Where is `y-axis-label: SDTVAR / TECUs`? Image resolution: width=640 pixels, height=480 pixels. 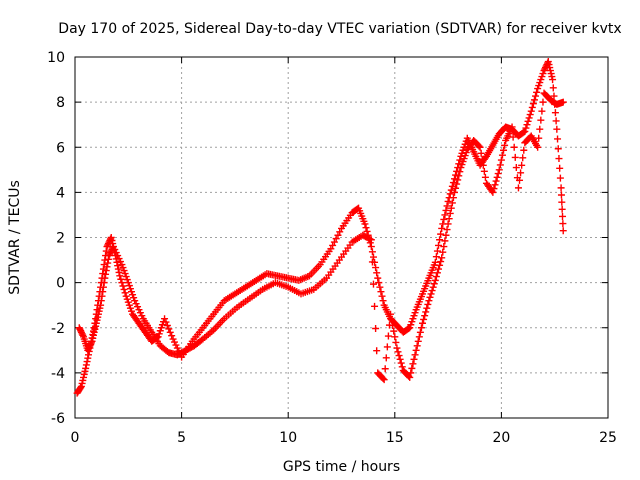
y-axis-label: SDTVAR / TECUs is located at coordinates (15, 237).